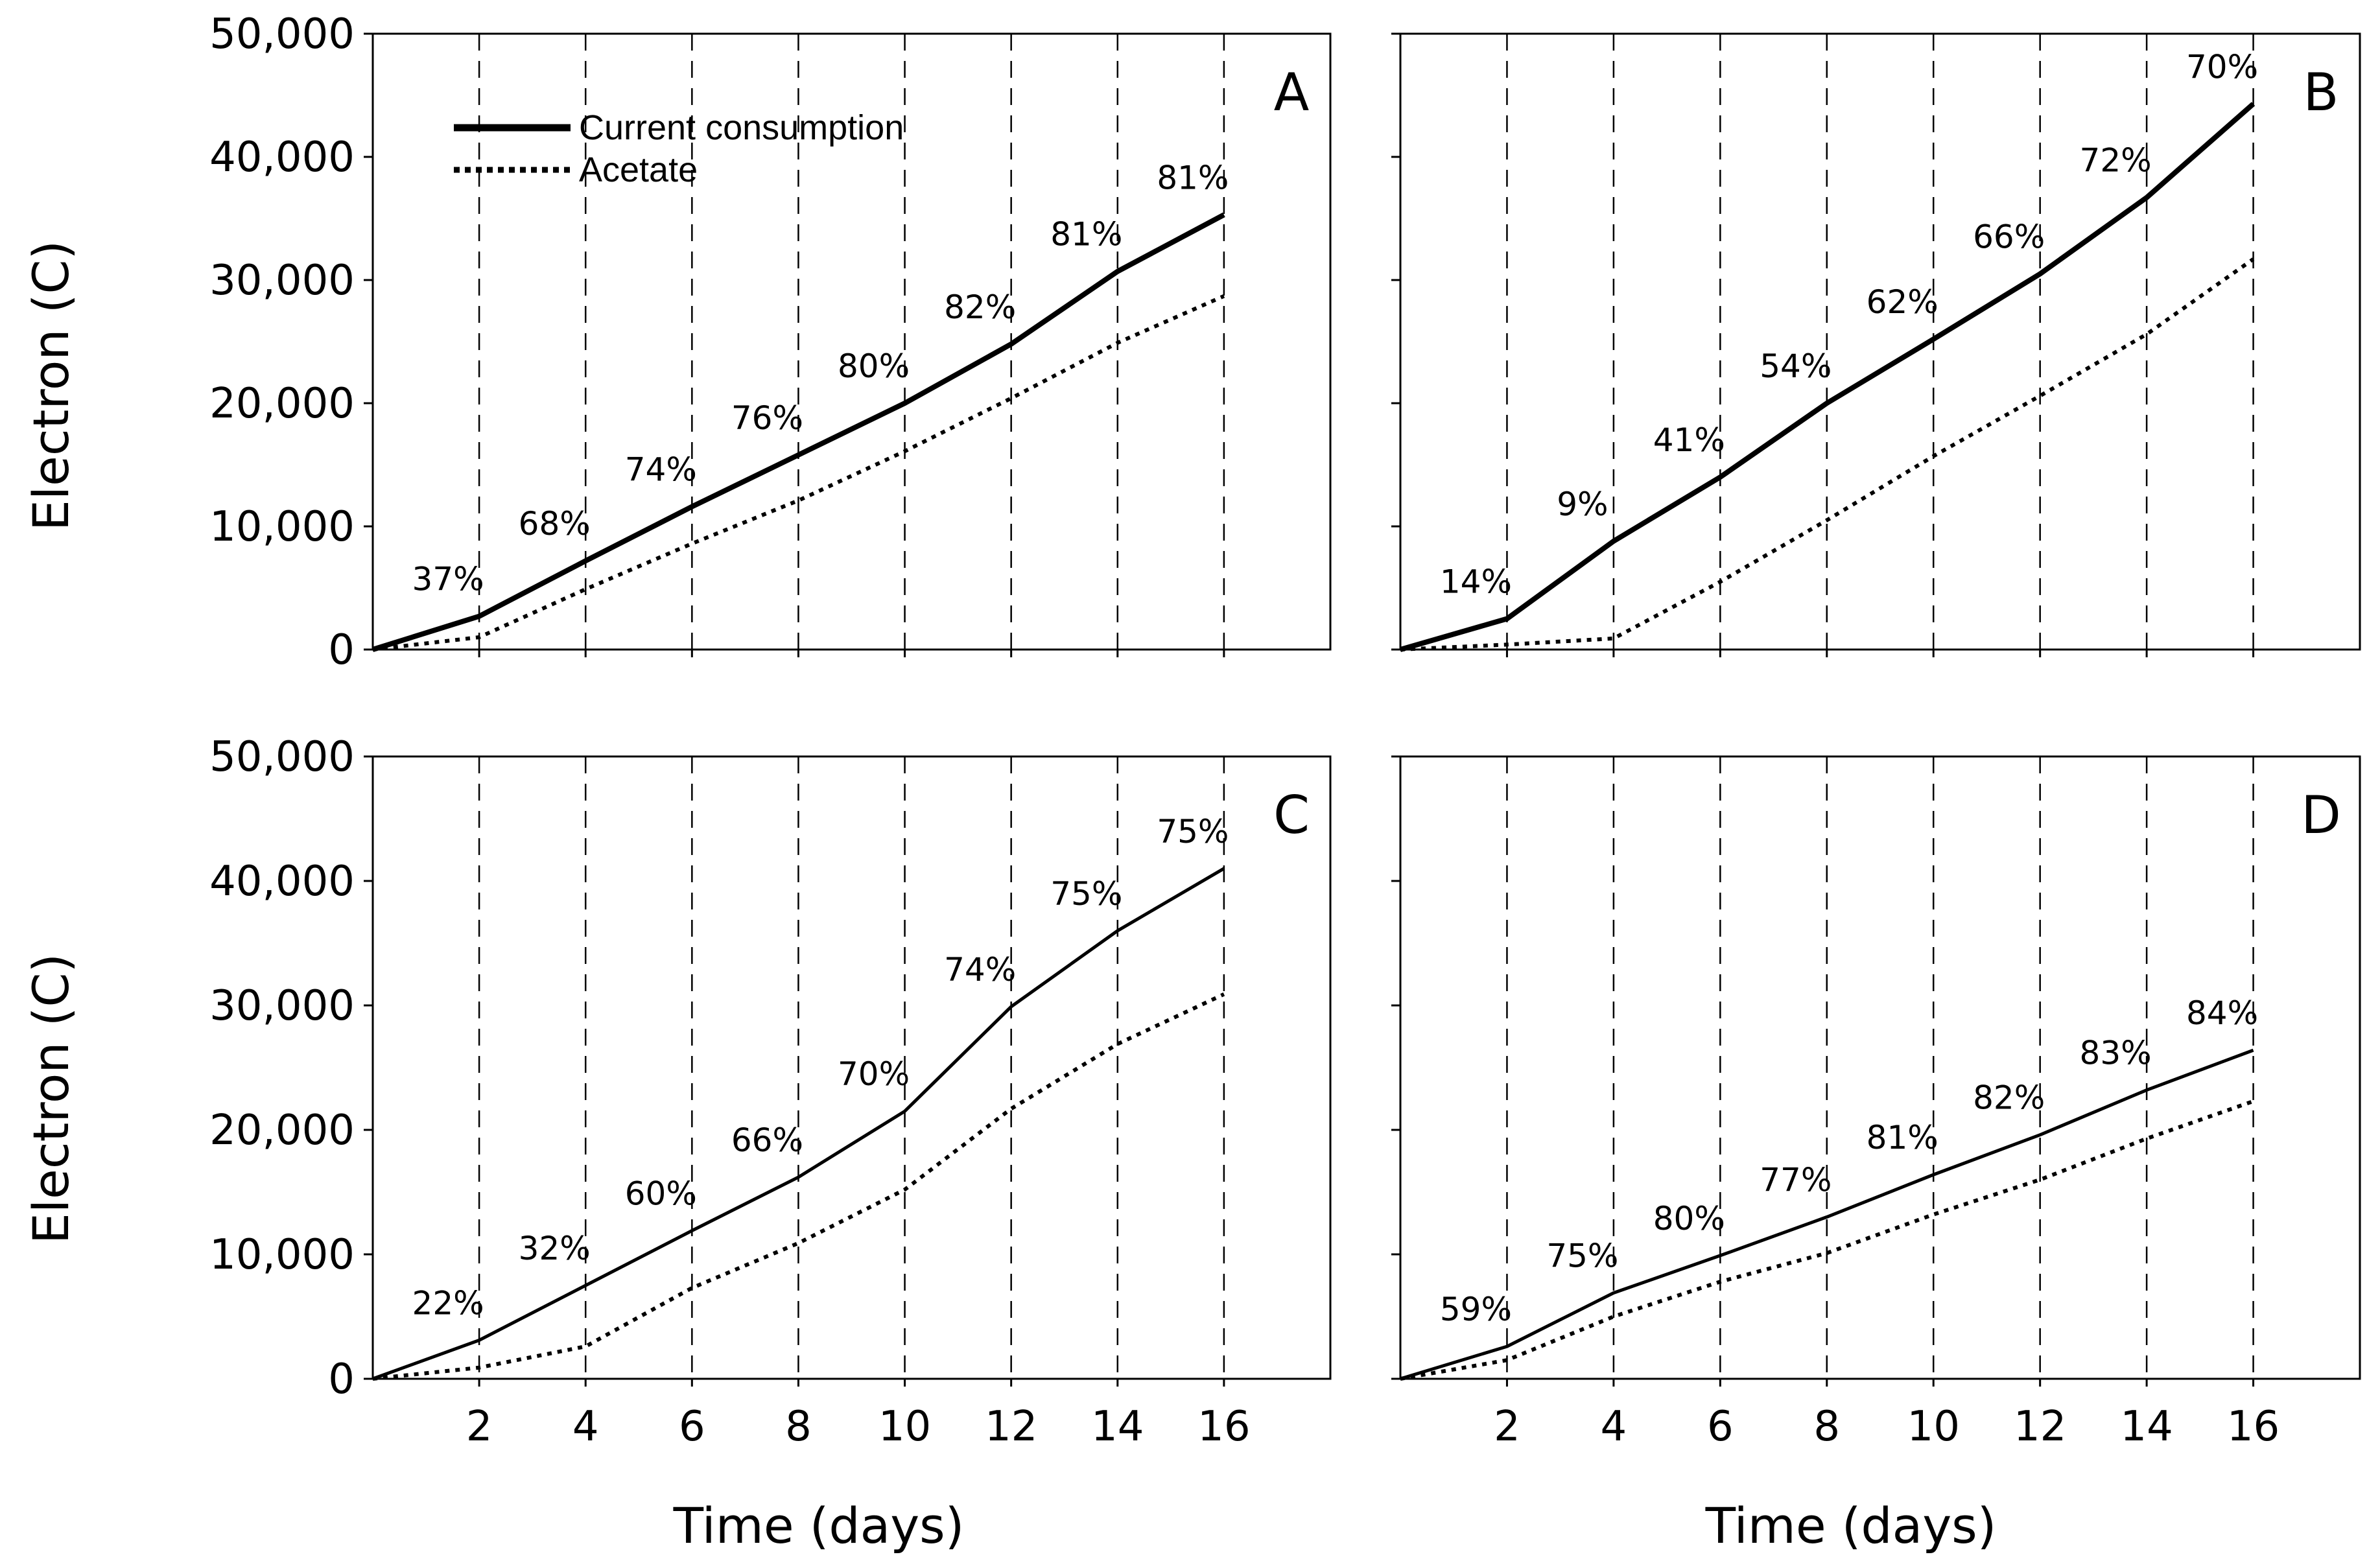 This screenshot has width=2380, height=1559. Describe the element at coordinates (2321, 815) in the screenshot. I see `panel-letter: D` at that location.